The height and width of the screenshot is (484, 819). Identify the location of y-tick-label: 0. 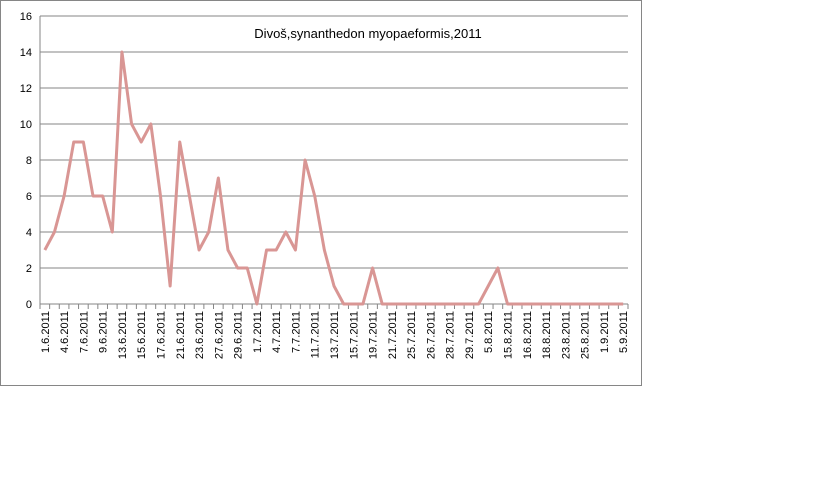
(29, 305).